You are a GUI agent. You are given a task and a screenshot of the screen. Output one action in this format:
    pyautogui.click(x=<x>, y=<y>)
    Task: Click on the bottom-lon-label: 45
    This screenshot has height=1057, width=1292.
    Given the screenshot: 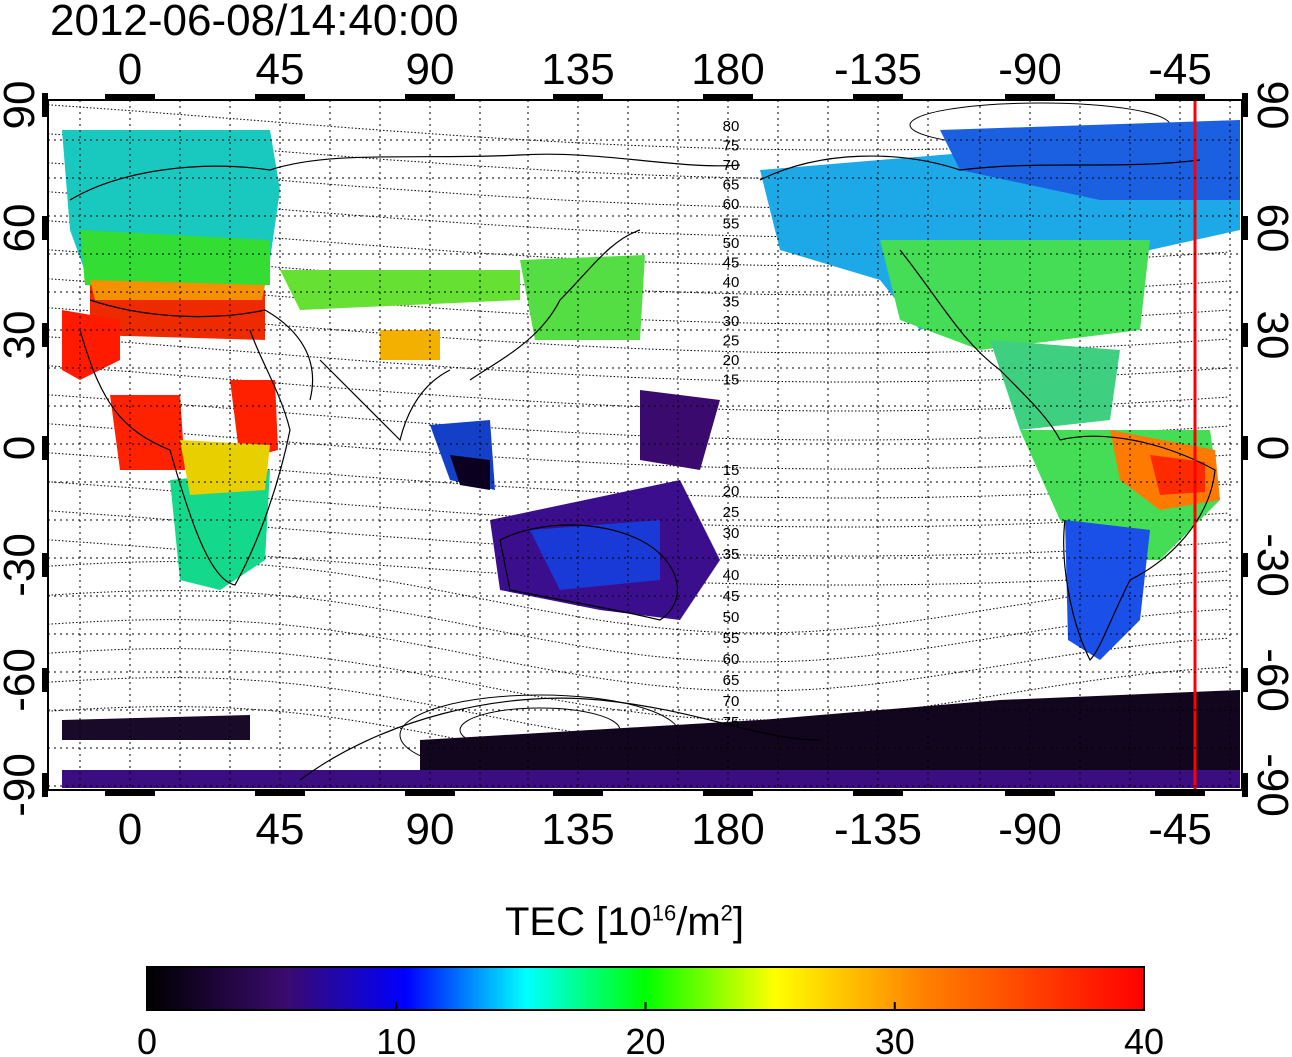 What is the action you would take?
    pyautogui.click(x=280, y=829)
    